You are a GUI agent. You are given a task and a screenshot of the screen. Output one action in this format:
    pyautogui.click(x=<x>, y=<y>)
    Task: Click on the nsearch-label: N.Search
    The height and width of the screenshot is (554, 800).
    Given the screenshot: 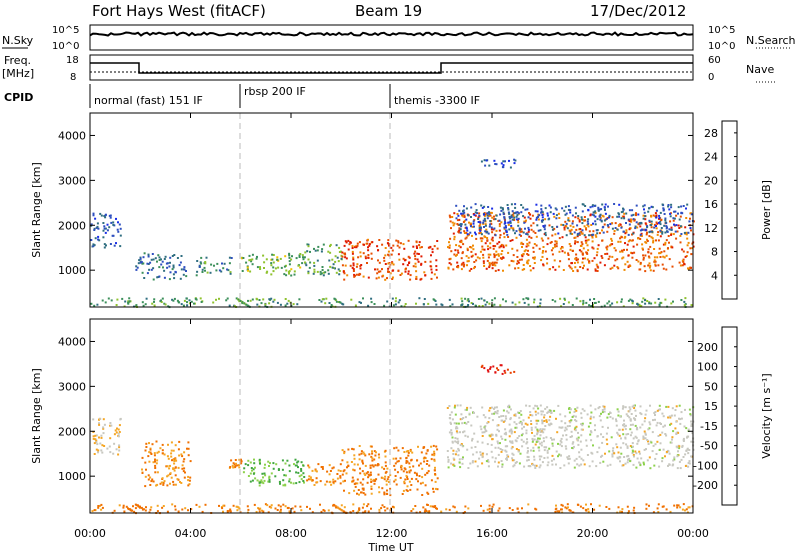 What is the action you would take?
    pyautogui.click(x=771, y=40)
    